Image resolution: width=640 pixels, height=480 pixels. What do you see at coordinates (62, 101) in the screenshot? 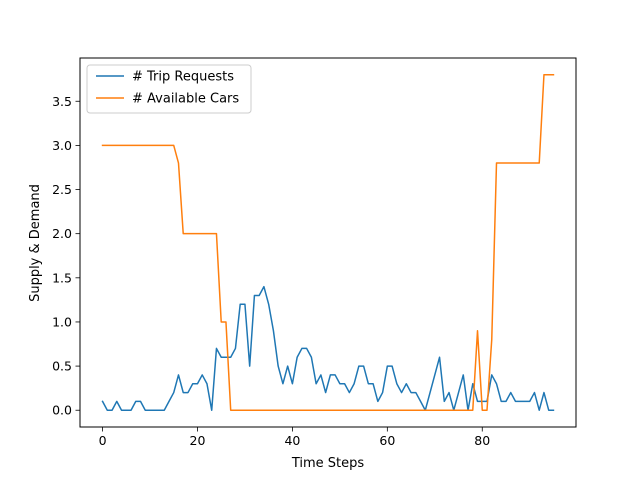
I see `y-tick-label: 3.5` at bounding box center [62, 101].